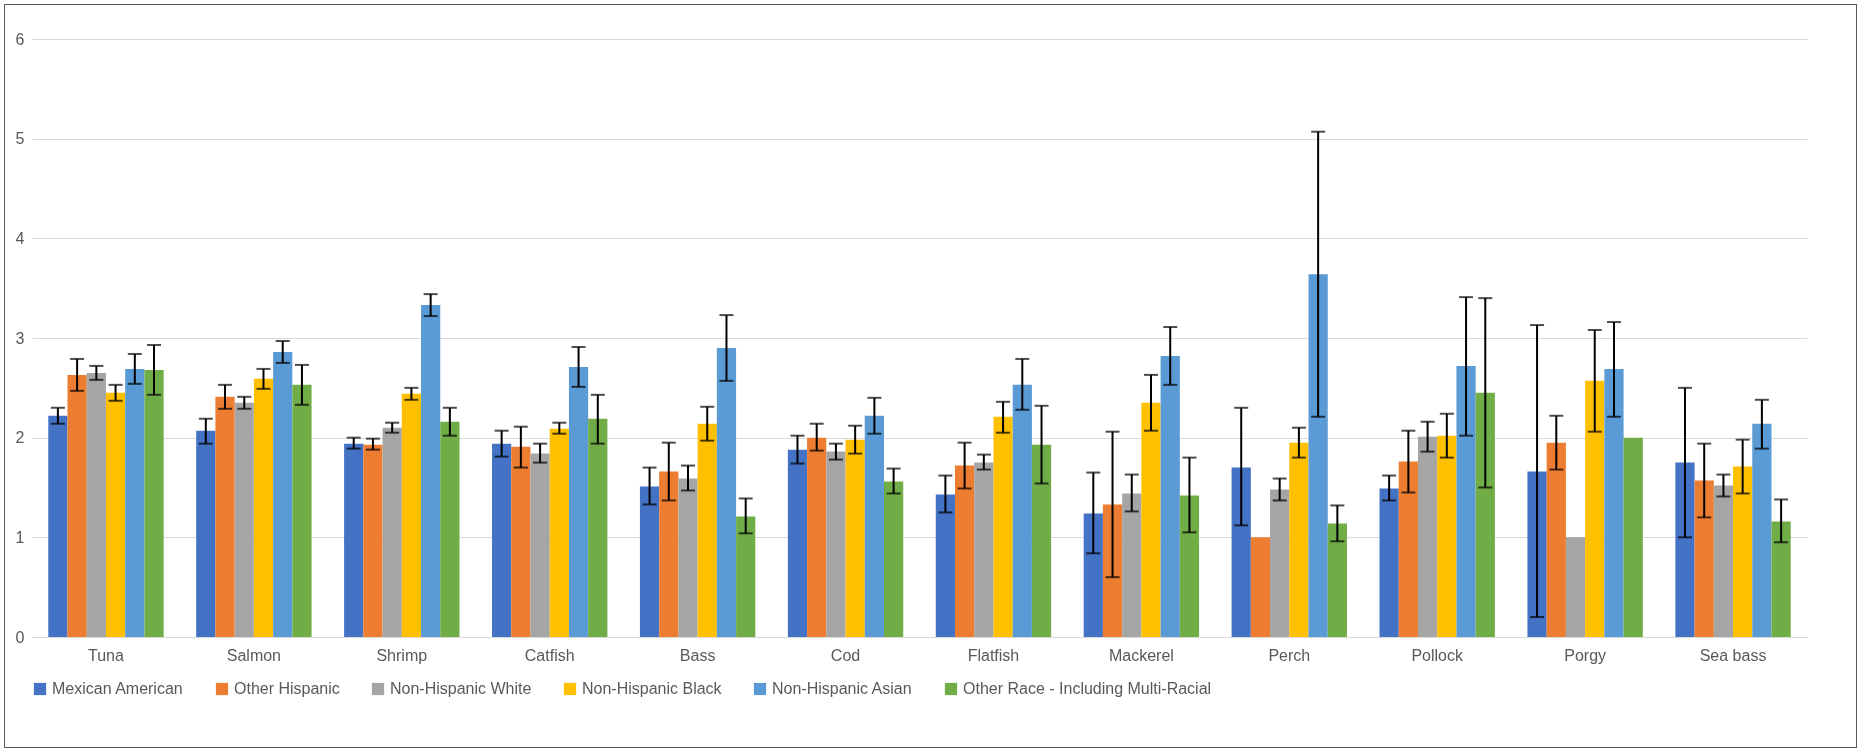 Image resolution: width=1865 pixels, height=755 pixels. What do you see at coordinates (461, 688) in the screenshot?
I see `legend-label: Non-Hispanic White` at bounding box center [461, 688].